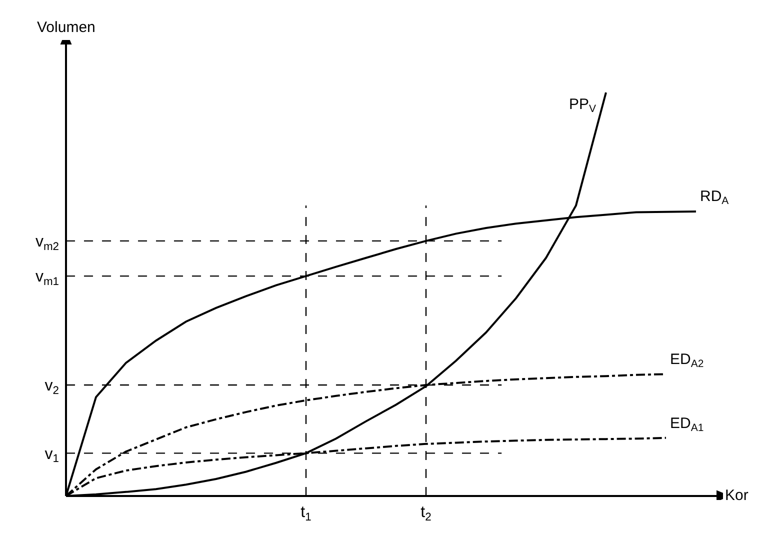 Image resolution: width=773 pixels, height=545 pixels. I want to click on ref-line-label: v$_{1}$, so click(51, 456).